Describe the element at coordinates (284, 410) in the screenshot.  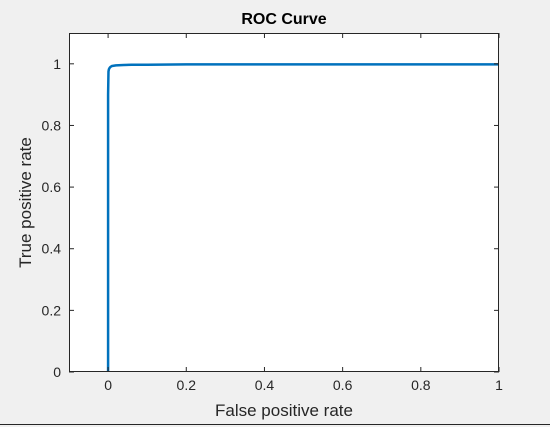
I see `x-axis-label: False positive rate` at that location.